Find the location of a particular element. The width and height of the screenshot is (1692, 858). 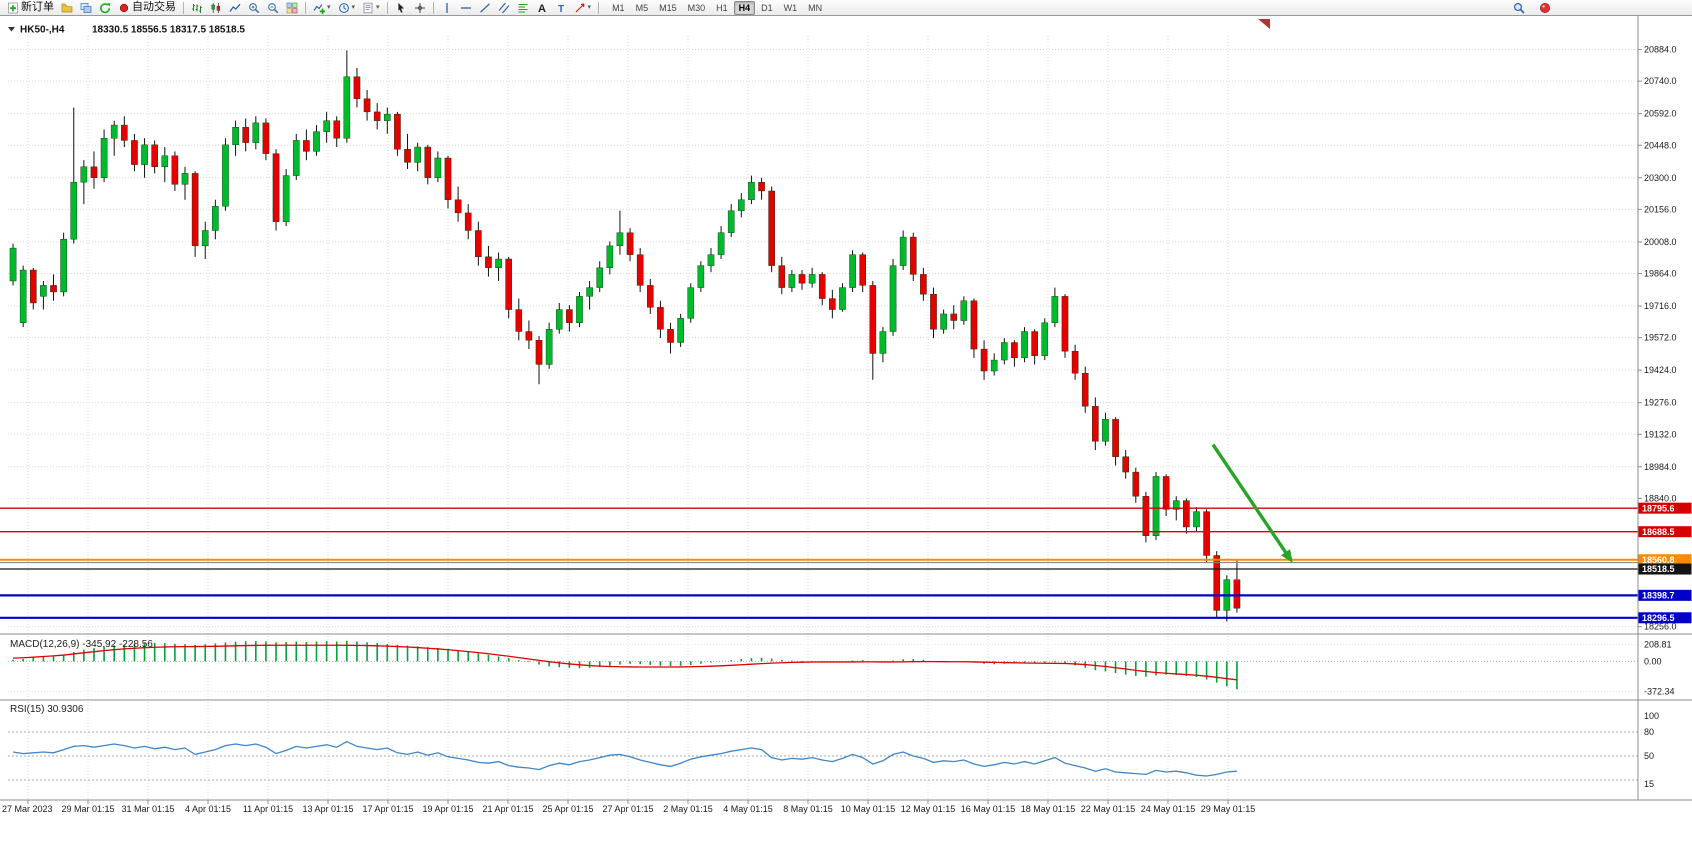

timeframe-h1-button: H1 is located at coordinates (722, 7).